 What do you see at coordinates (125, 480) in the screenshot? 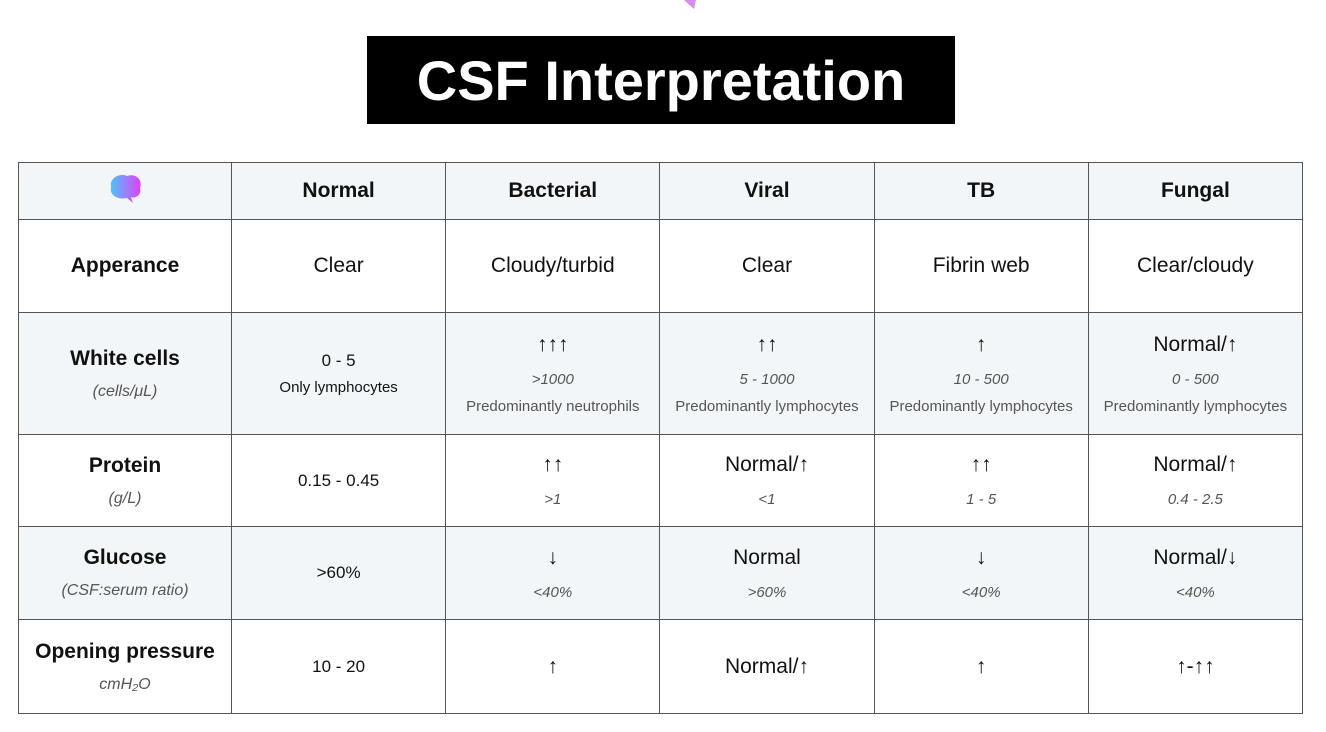
I see `row-label-cell: Protein (g/L)` at bounding box center [125, 480].